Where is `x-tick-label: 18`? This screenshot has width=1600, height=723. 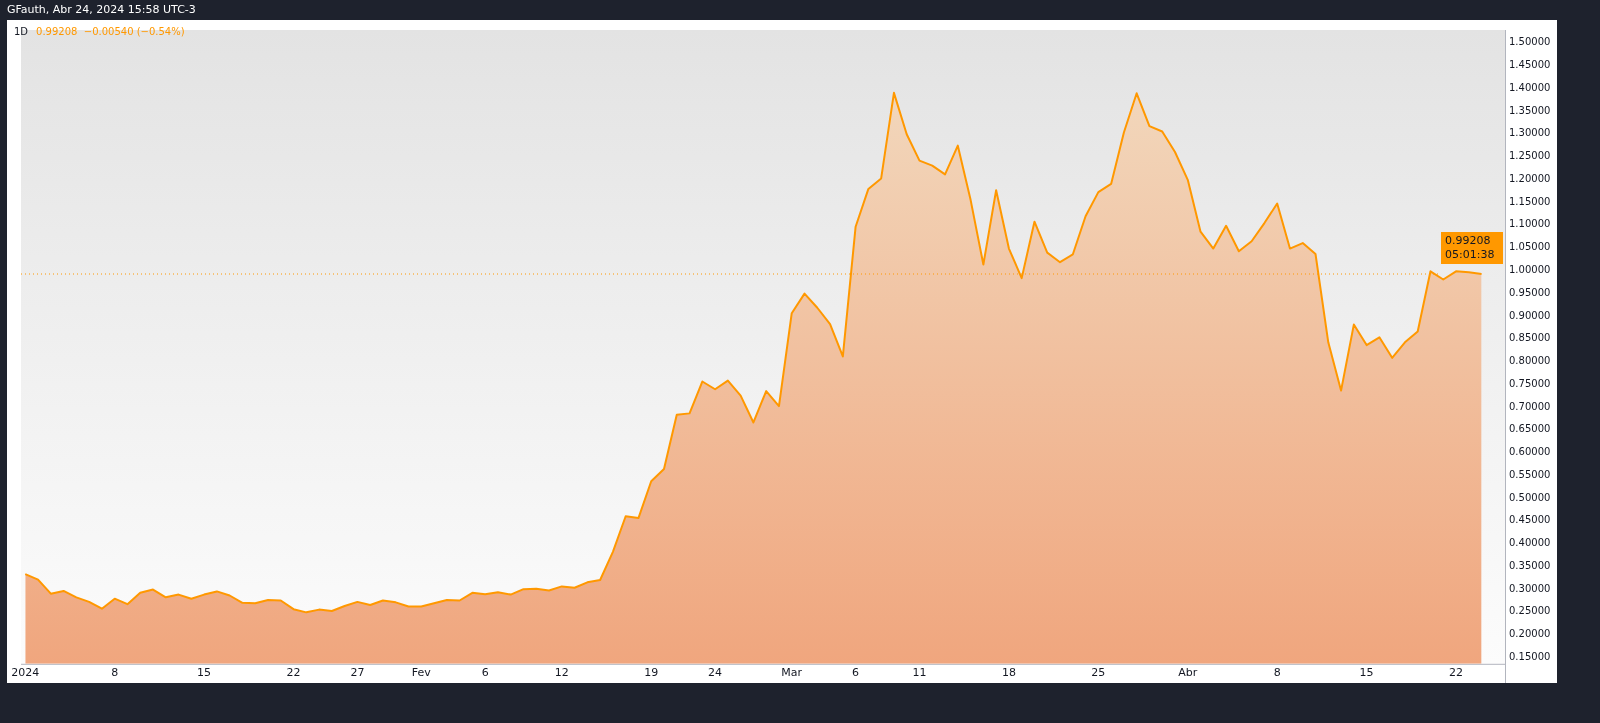 x-tick-label: 18 is located at coordinates (1008, 673).